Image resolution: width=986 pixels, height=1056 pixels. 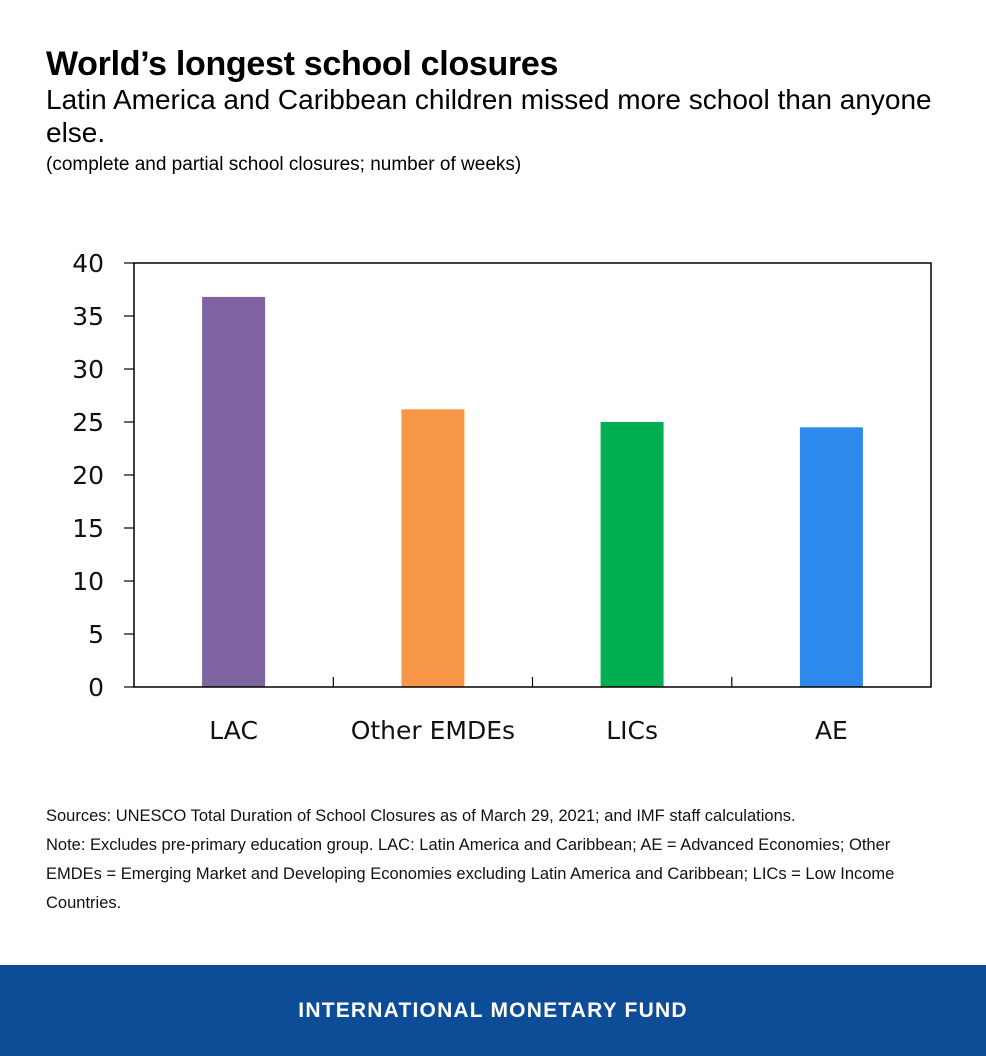 I want to click on footer-label: INTERNATIONAL MONETARY FUND, so click(x=493, y=1010).